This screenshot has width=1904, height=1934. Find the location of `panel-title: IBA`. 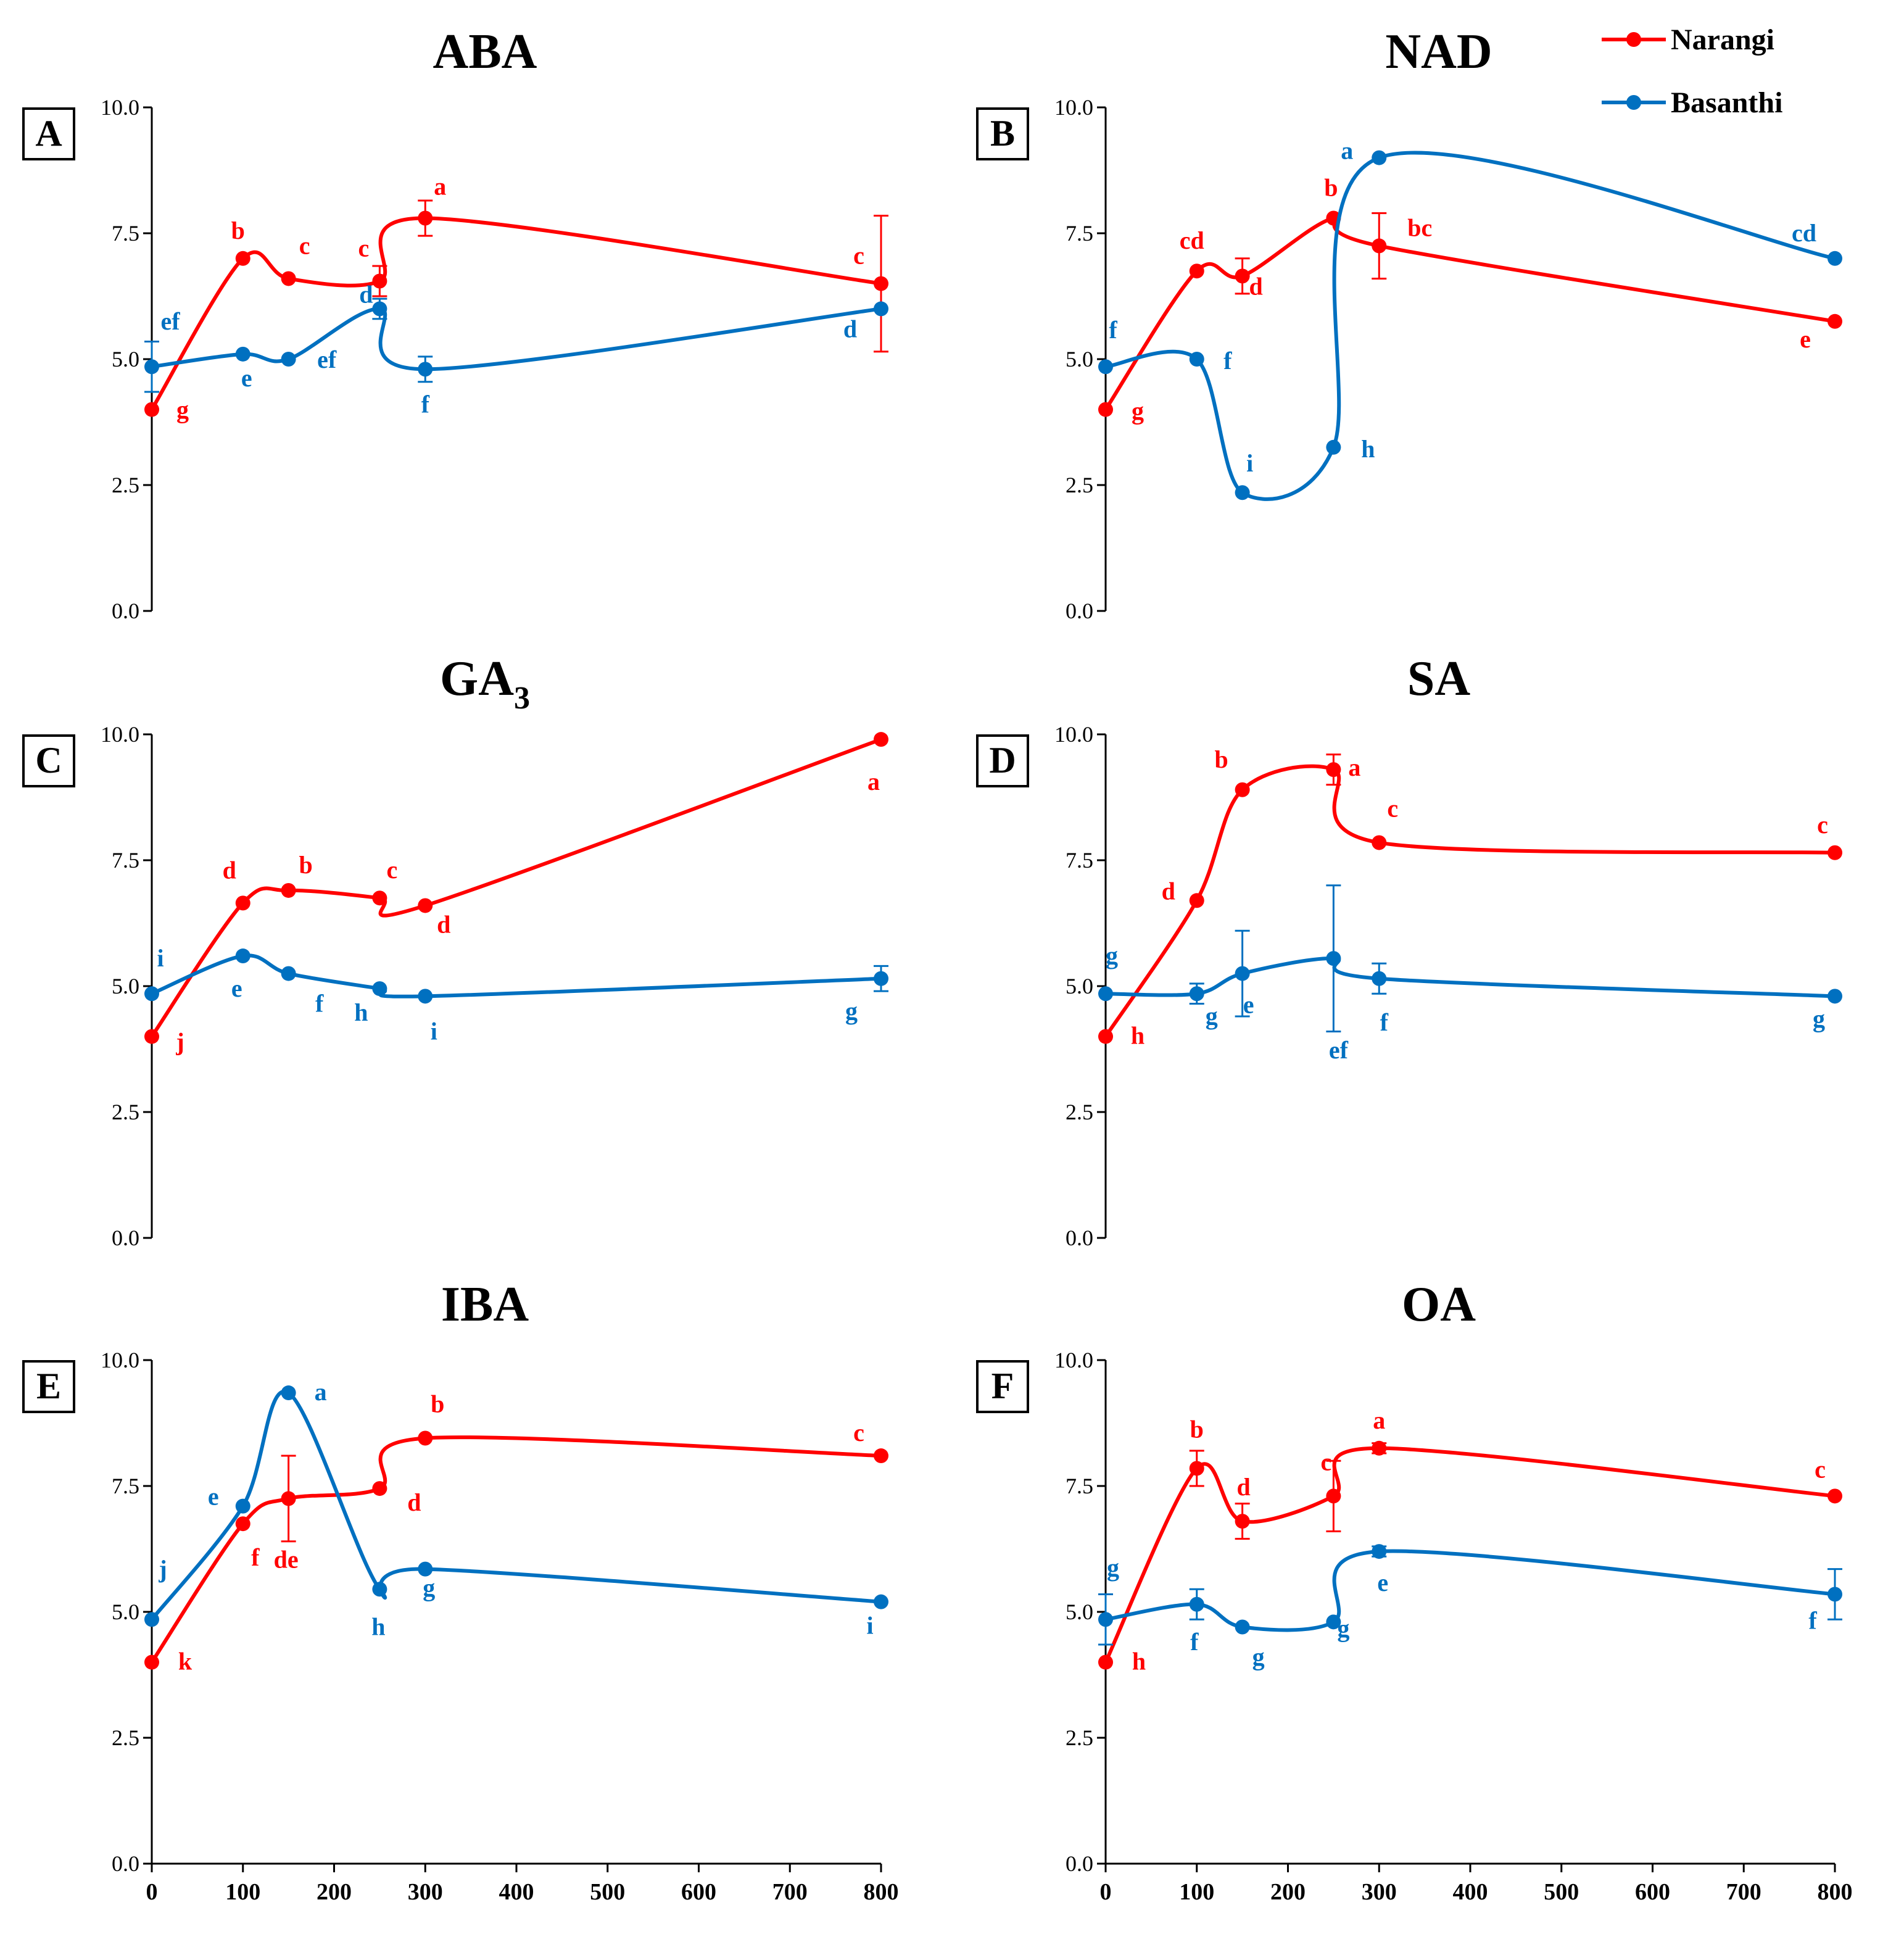

panel-title: IBA is located at coordinates (485, 1304).